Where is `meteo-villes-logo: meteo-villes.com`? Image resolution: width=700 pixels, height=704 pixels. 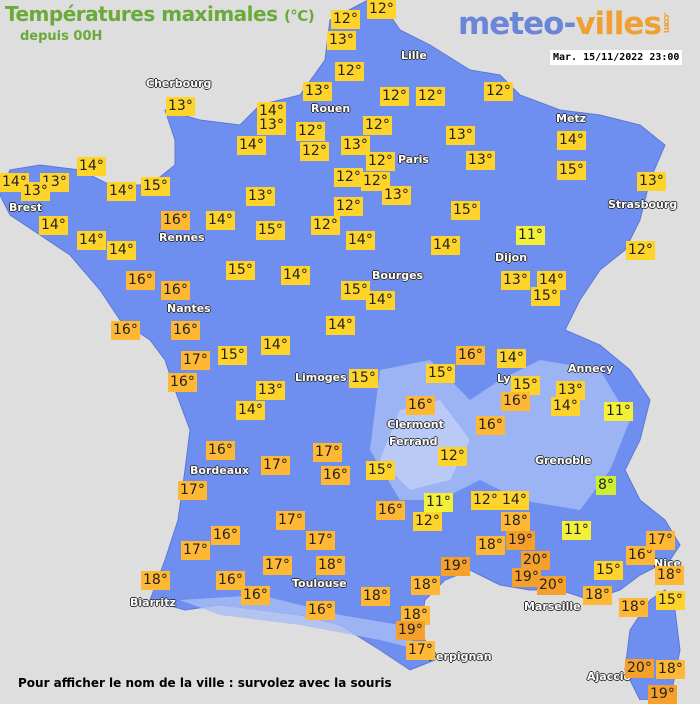
meteo-villes-logo: meteo-villes.com is located at coordinates (564, 24).